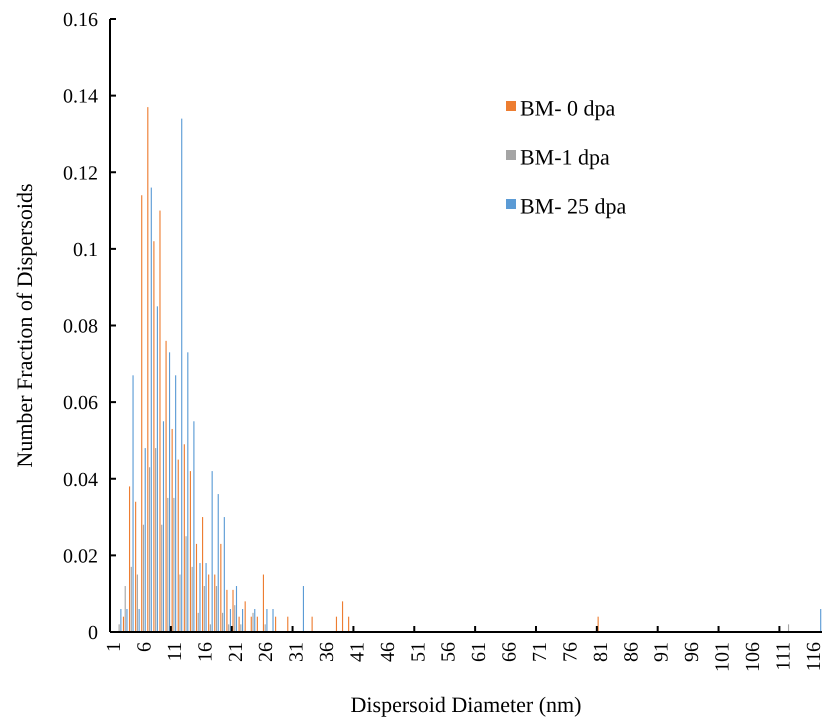 The width and height of the screenshot is (826, 720). What do you see at coordinates (631, 652) in the screenshot?
I see `x-tick-label: 86` at bounding box center [631, 652].